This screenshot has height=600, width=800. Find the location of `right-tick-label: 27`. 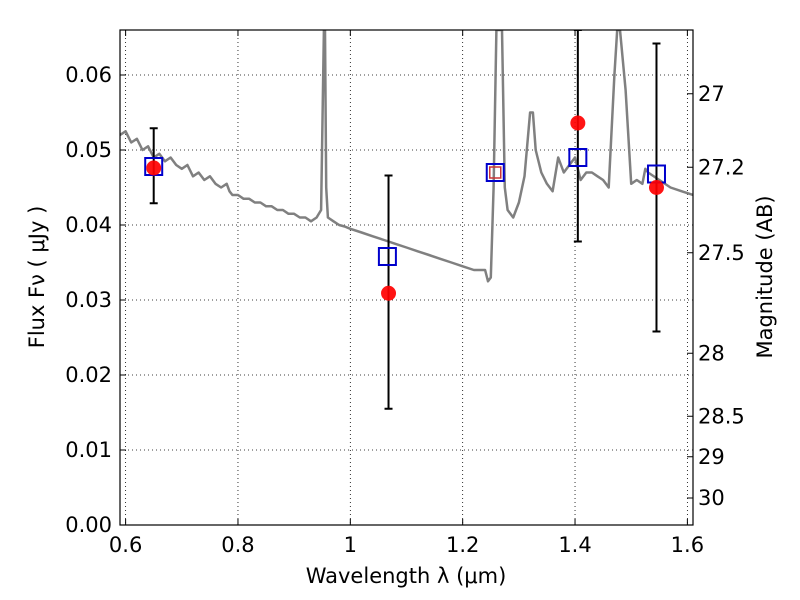

right-tick-label: 27 is located at coordinates (711, 94).